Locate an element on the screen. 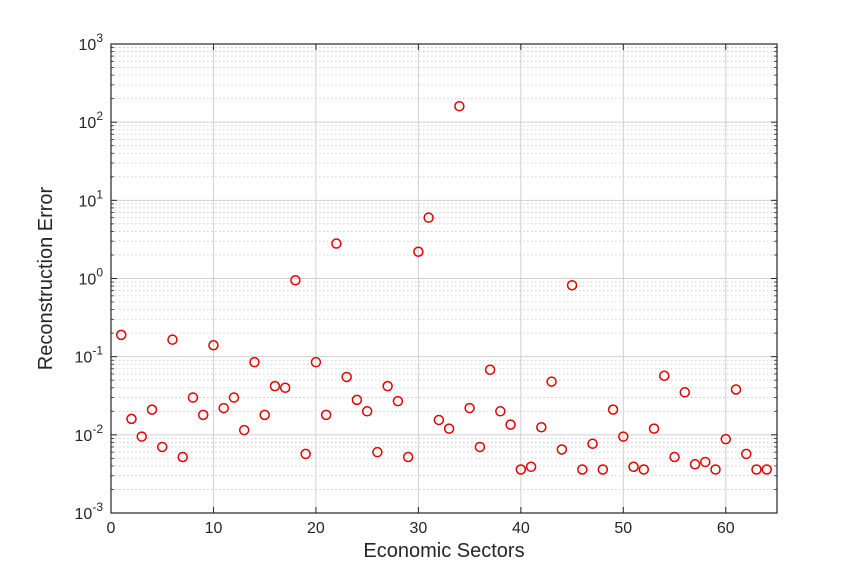 The height and width of the screenshot is (576, 858). x-tick-label: 20 is located at coordinates (316, 528).